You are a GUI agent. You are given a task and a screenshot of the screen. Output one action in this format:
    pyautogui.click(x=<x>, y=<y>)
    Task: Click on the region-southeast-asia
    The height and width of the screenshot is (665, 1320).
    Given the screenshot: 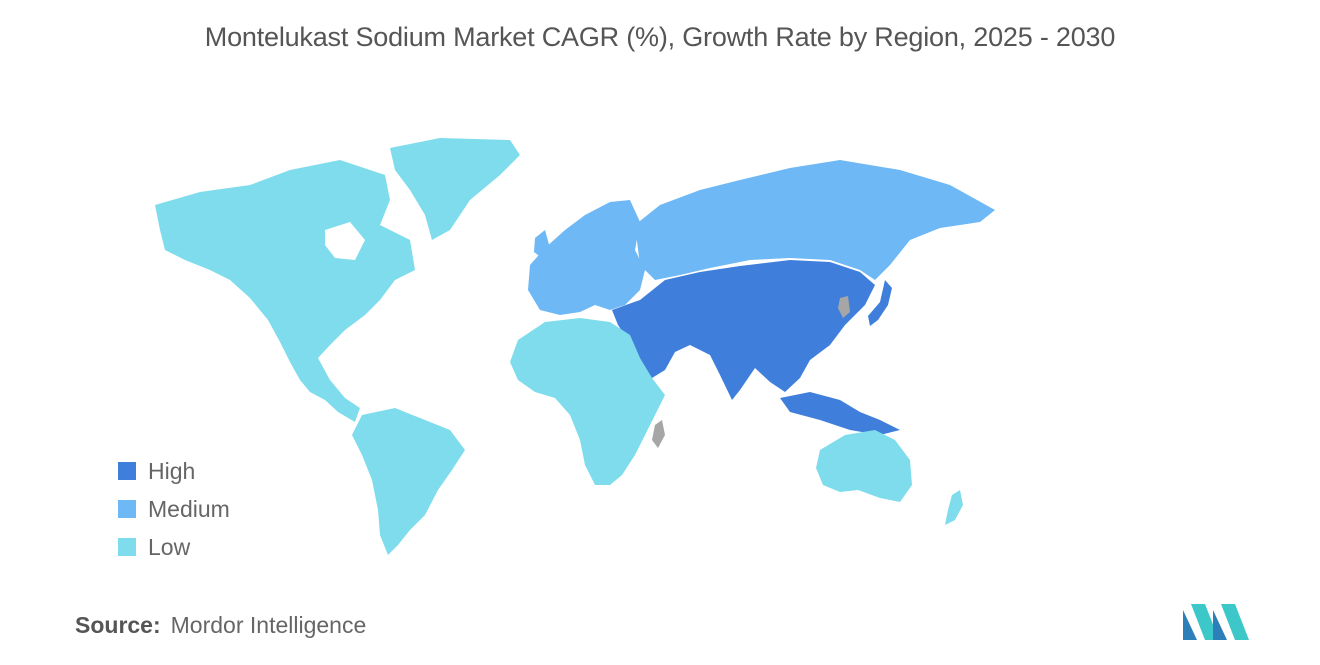 What is the action you would take?
    pyautogui.click(x=840, y=413)
    